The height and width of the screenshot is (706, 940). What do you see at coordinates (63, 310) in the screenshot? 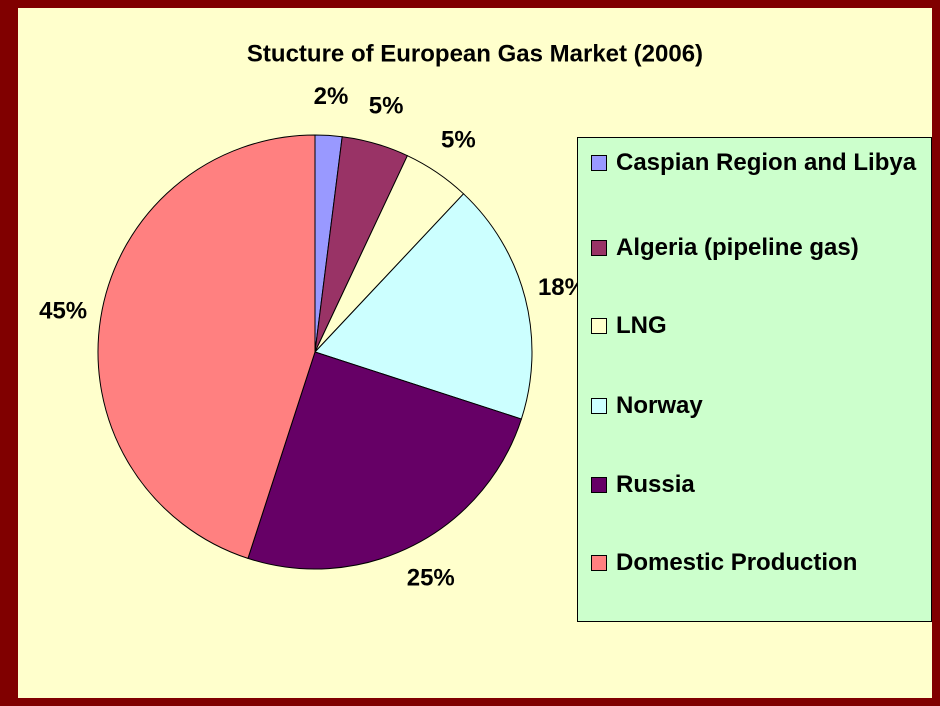
I see `data-label: 45%` at bounding box center [63, 310].